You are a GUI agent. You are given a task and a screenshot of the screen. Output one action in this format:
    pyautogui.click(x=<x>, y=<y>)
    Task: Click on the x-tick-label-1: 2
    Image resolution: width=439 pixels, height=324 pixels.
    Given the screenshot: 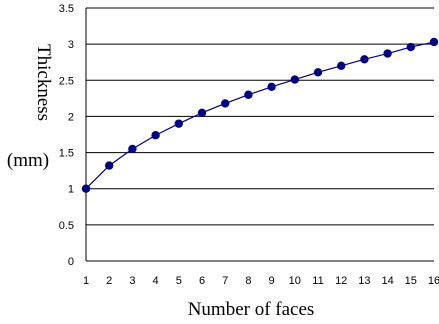 What is the action you would take?
    pyautogui.click(x=109, y=281)
    